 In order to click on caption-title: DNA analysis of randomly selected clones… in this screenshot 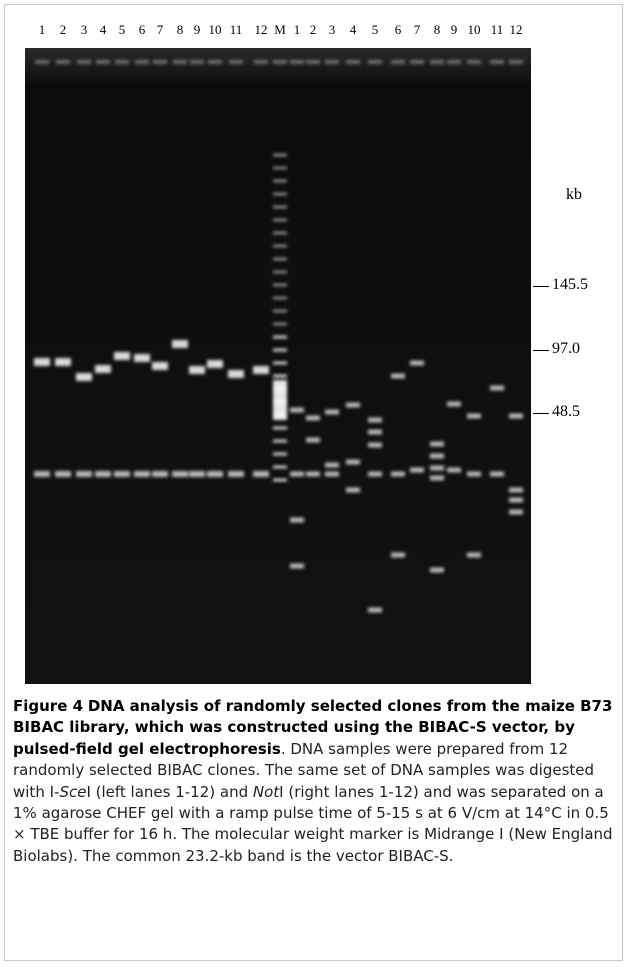, I will do `click(313, 727)`.